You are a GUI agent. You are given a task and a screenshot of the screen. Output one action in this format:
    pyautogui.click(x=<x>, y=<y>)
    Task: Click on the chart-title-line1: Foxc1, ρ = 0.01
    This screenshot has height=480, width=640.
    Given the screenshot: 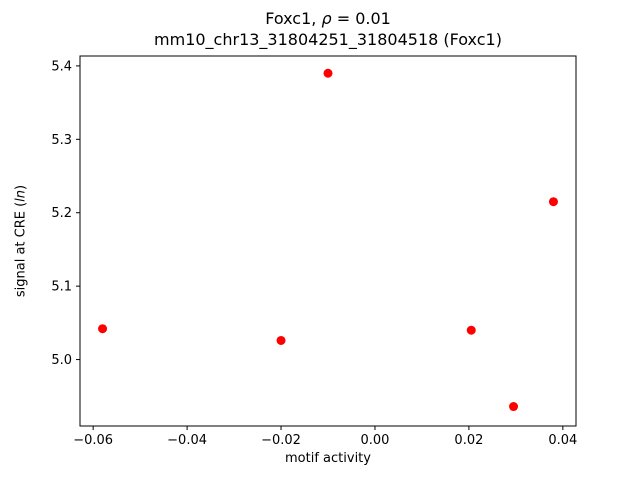 What is the action you would take?
    pyautogui.click(x=328, y=18)
    